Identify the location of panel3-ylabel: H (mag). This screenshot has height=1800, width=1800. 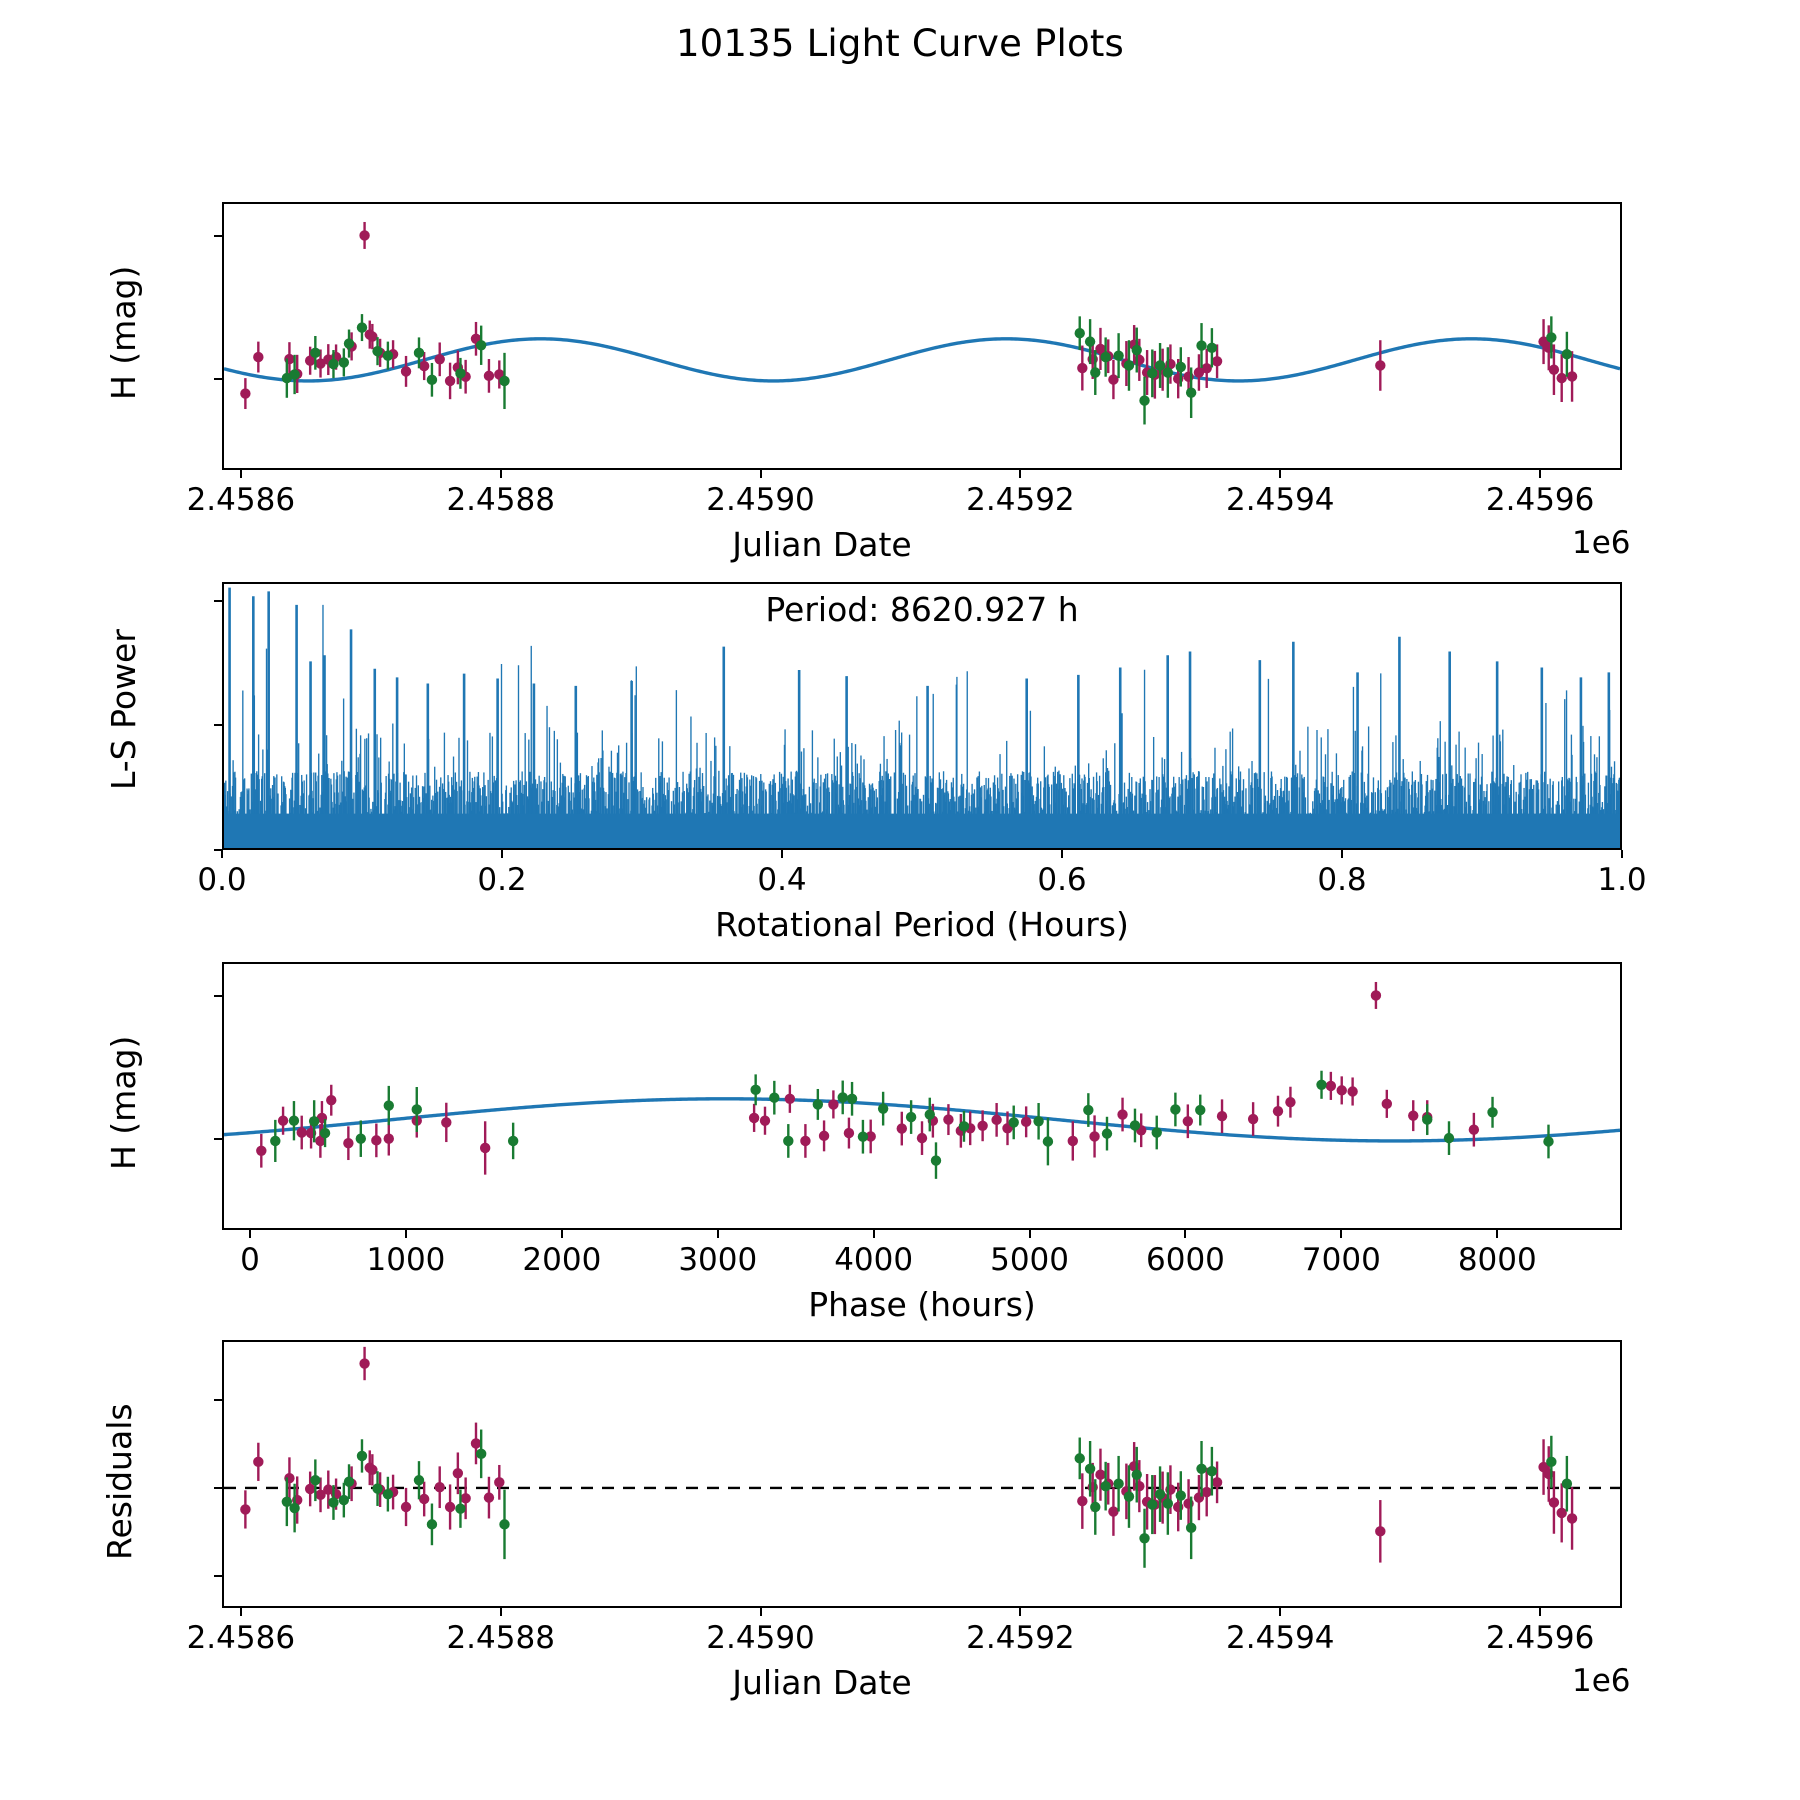
(123, 1102).